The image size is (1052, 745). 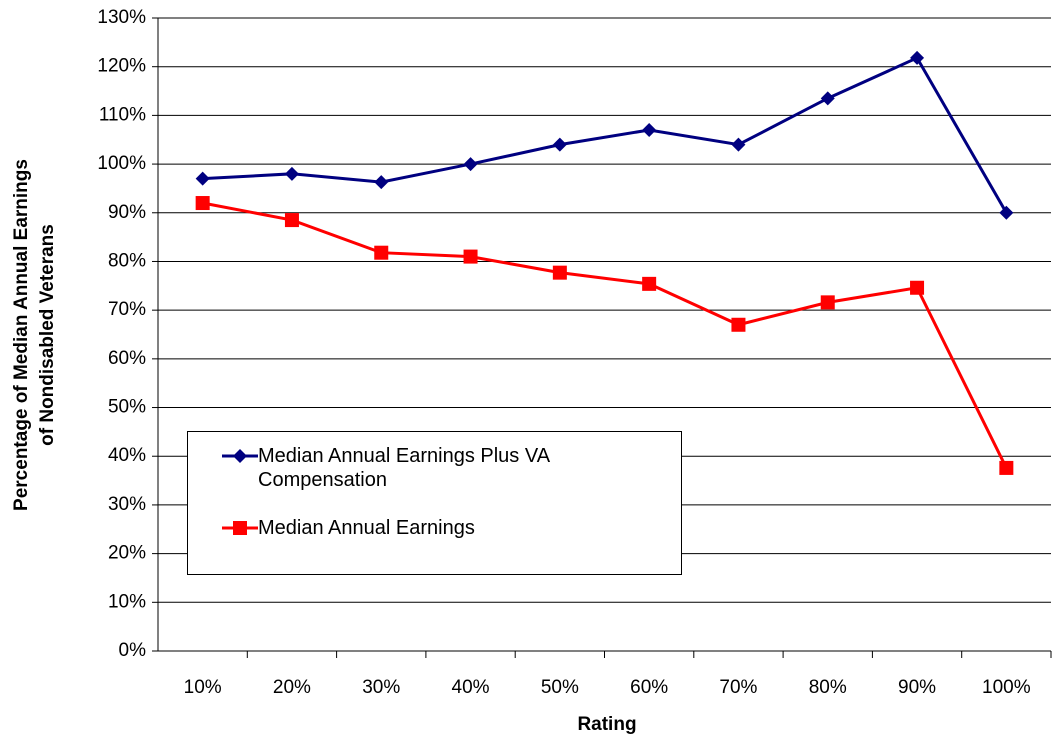 I want to click on x-tick-label: 40%, so click(x=471, y=687).